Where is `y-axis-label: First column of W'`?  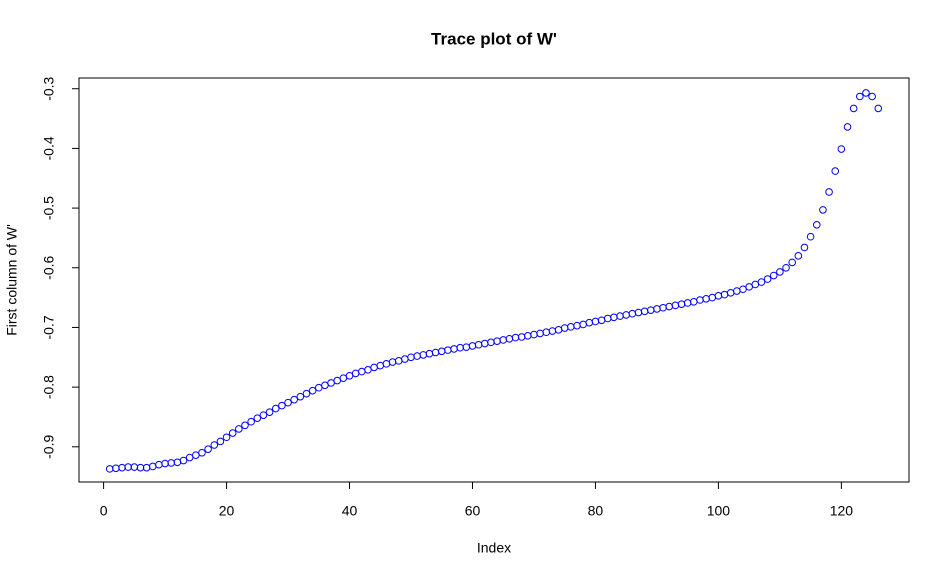 y-axis-label: First column of W' is located at coordinates (12, 280).